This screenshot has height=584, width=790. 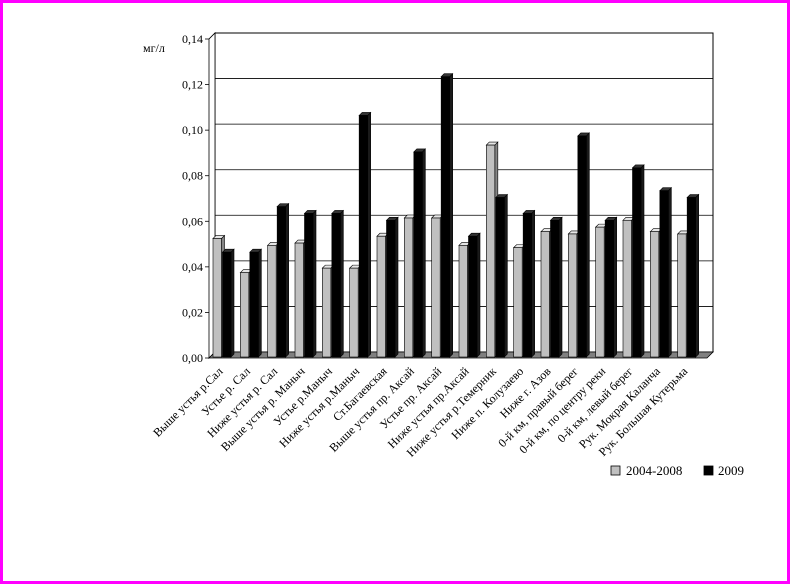 I want to click on y-unit-label: мг/л, so click(x=154, y=48).